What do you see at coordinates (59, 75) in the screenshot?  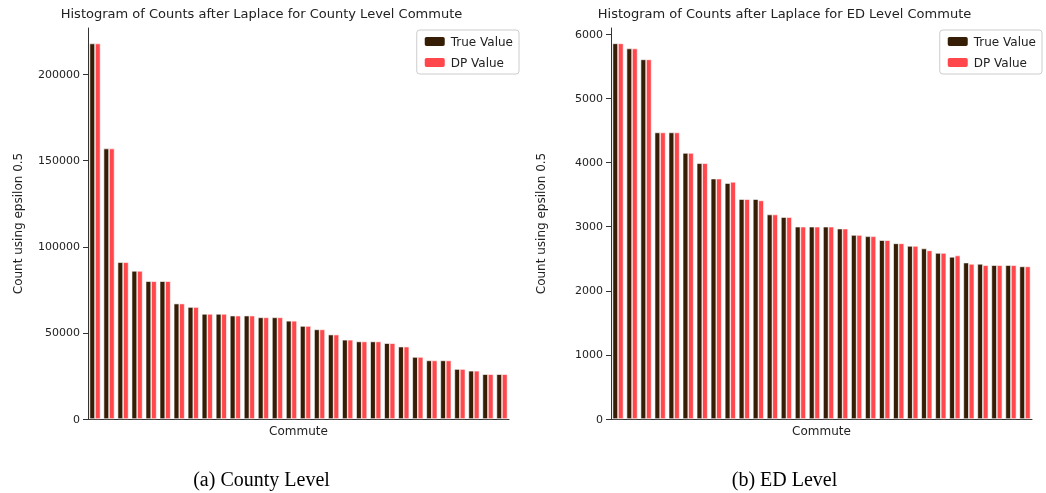 I see `y-tick-label: 200000` at bounding box center [59, 75].